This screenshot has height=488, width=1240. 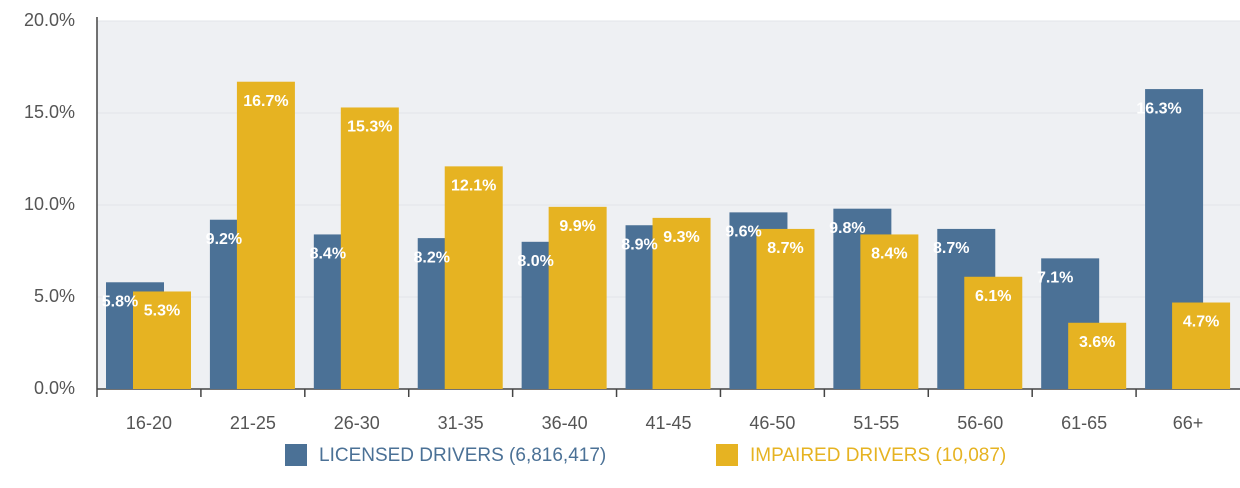 I want to click on value-label: 3.6%, so click(x=1097, y=342).